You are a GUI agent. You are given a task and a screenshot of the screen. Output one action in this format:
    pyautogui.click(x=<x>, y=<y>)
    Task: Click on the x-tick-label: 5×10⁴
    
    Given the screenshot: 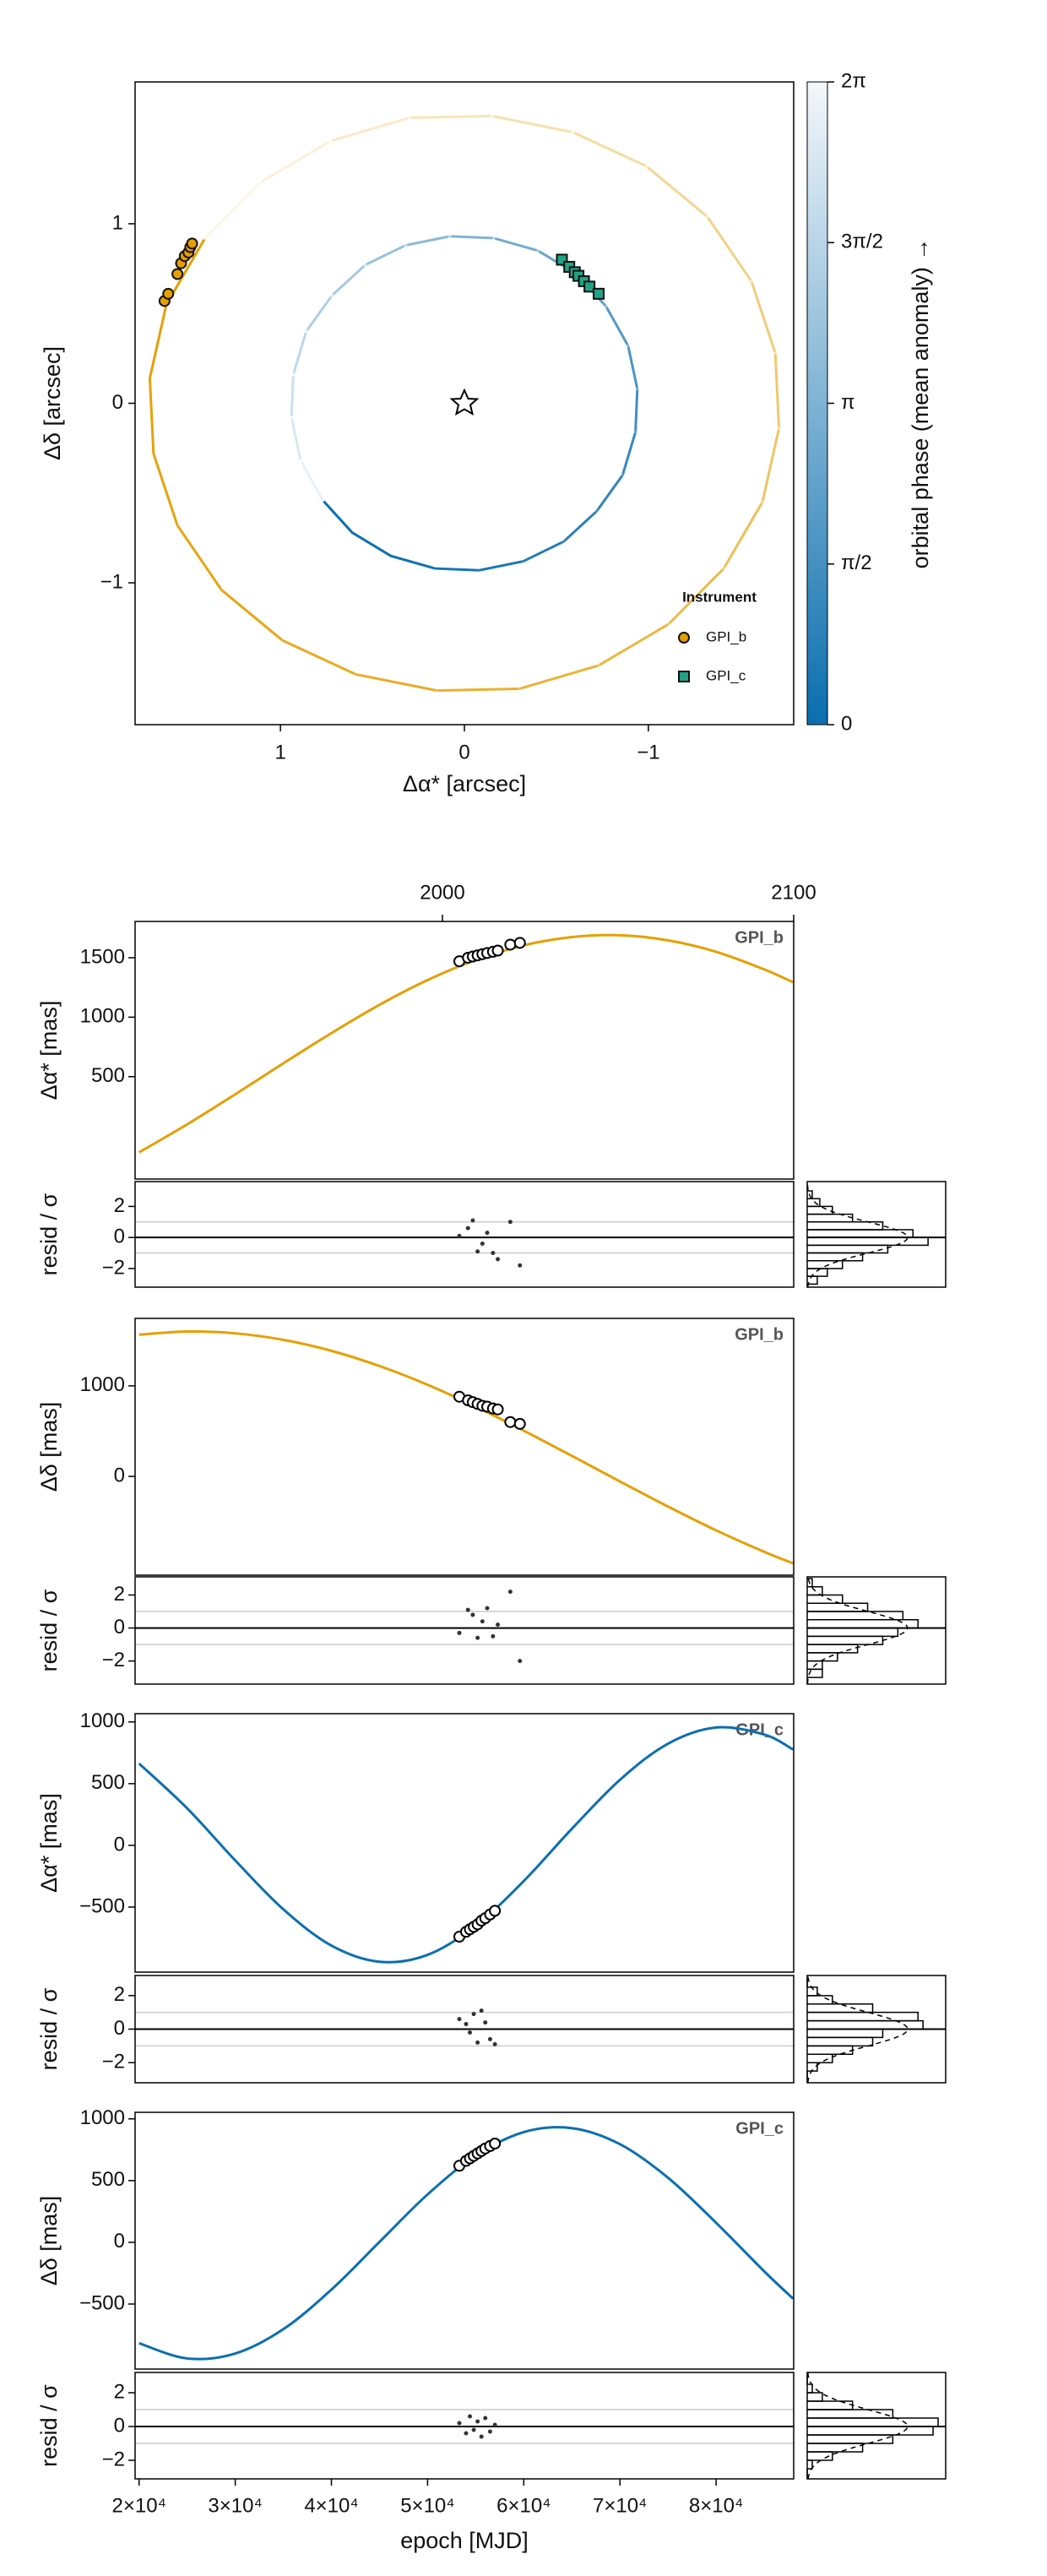 What is the action you would take?
    pyautogui.click(x=427, y=2505)
    